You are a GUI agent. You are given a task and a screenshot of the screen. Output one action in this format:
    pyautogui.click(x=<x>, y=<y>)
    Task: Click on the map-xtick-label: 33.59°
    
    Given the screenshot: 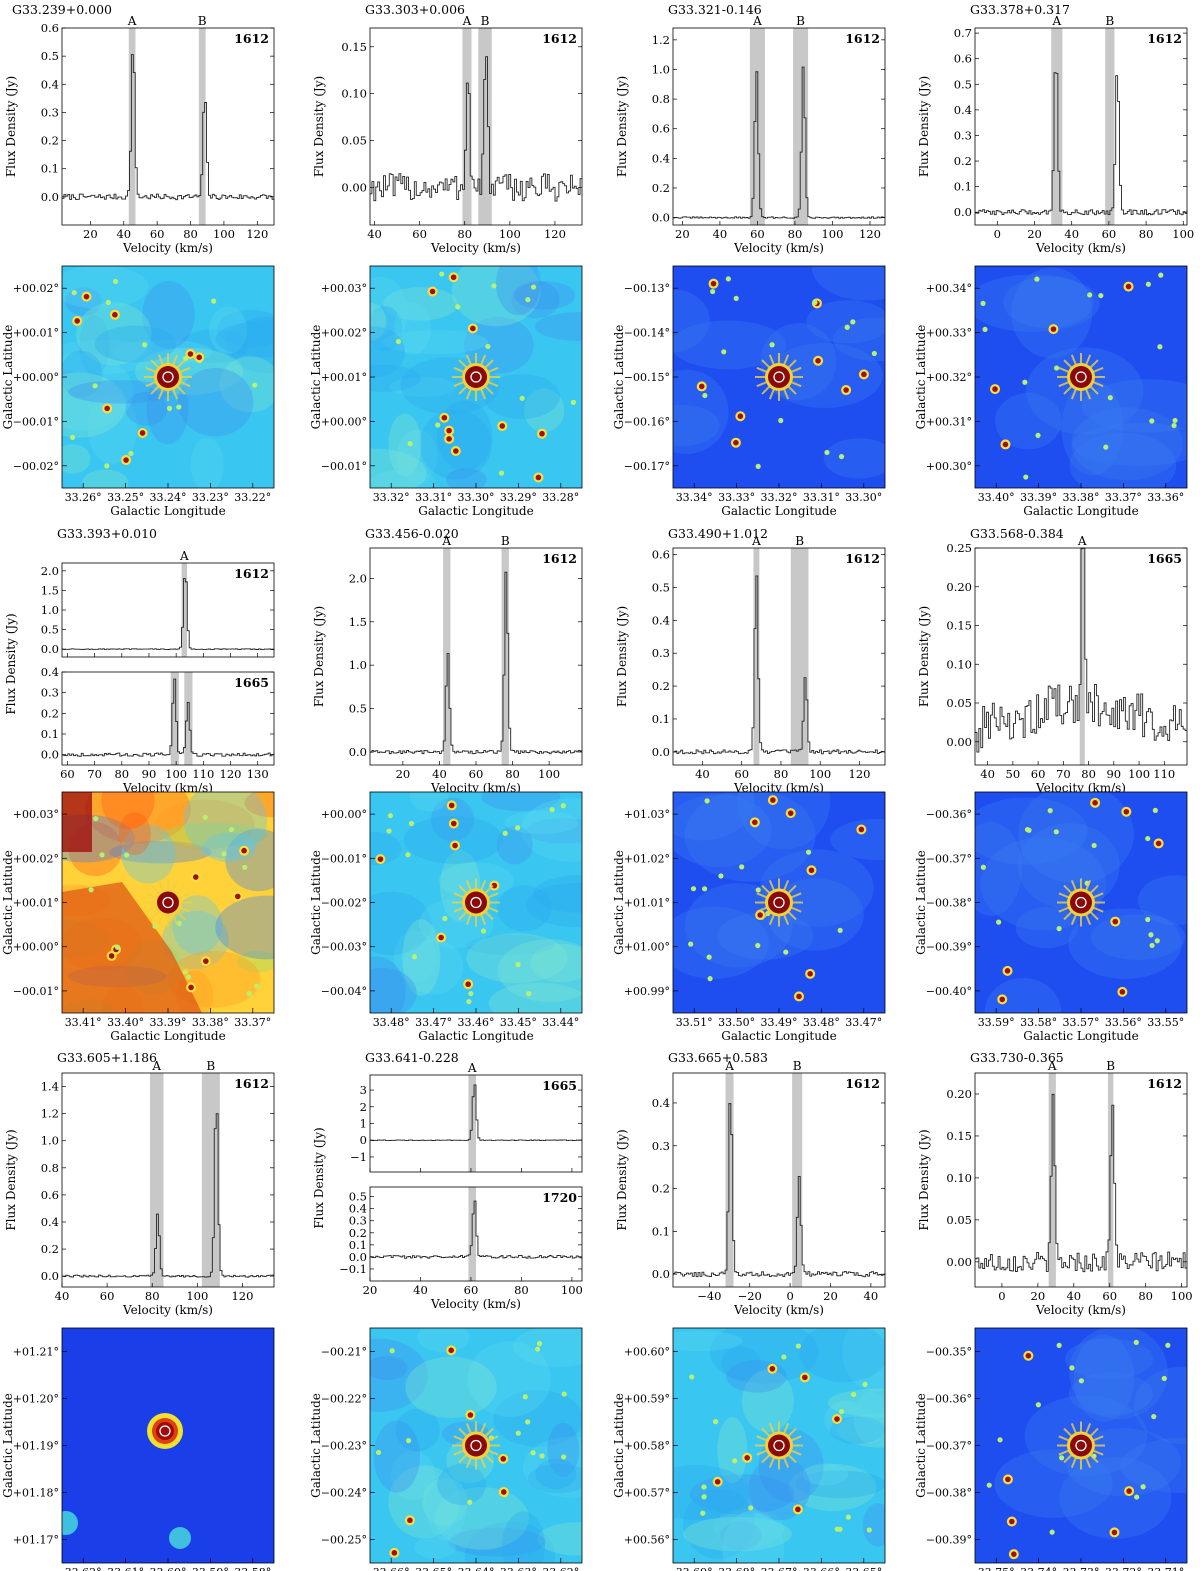 What is the action you would take?
    pyautogui.click(x=996, y=1022)
    